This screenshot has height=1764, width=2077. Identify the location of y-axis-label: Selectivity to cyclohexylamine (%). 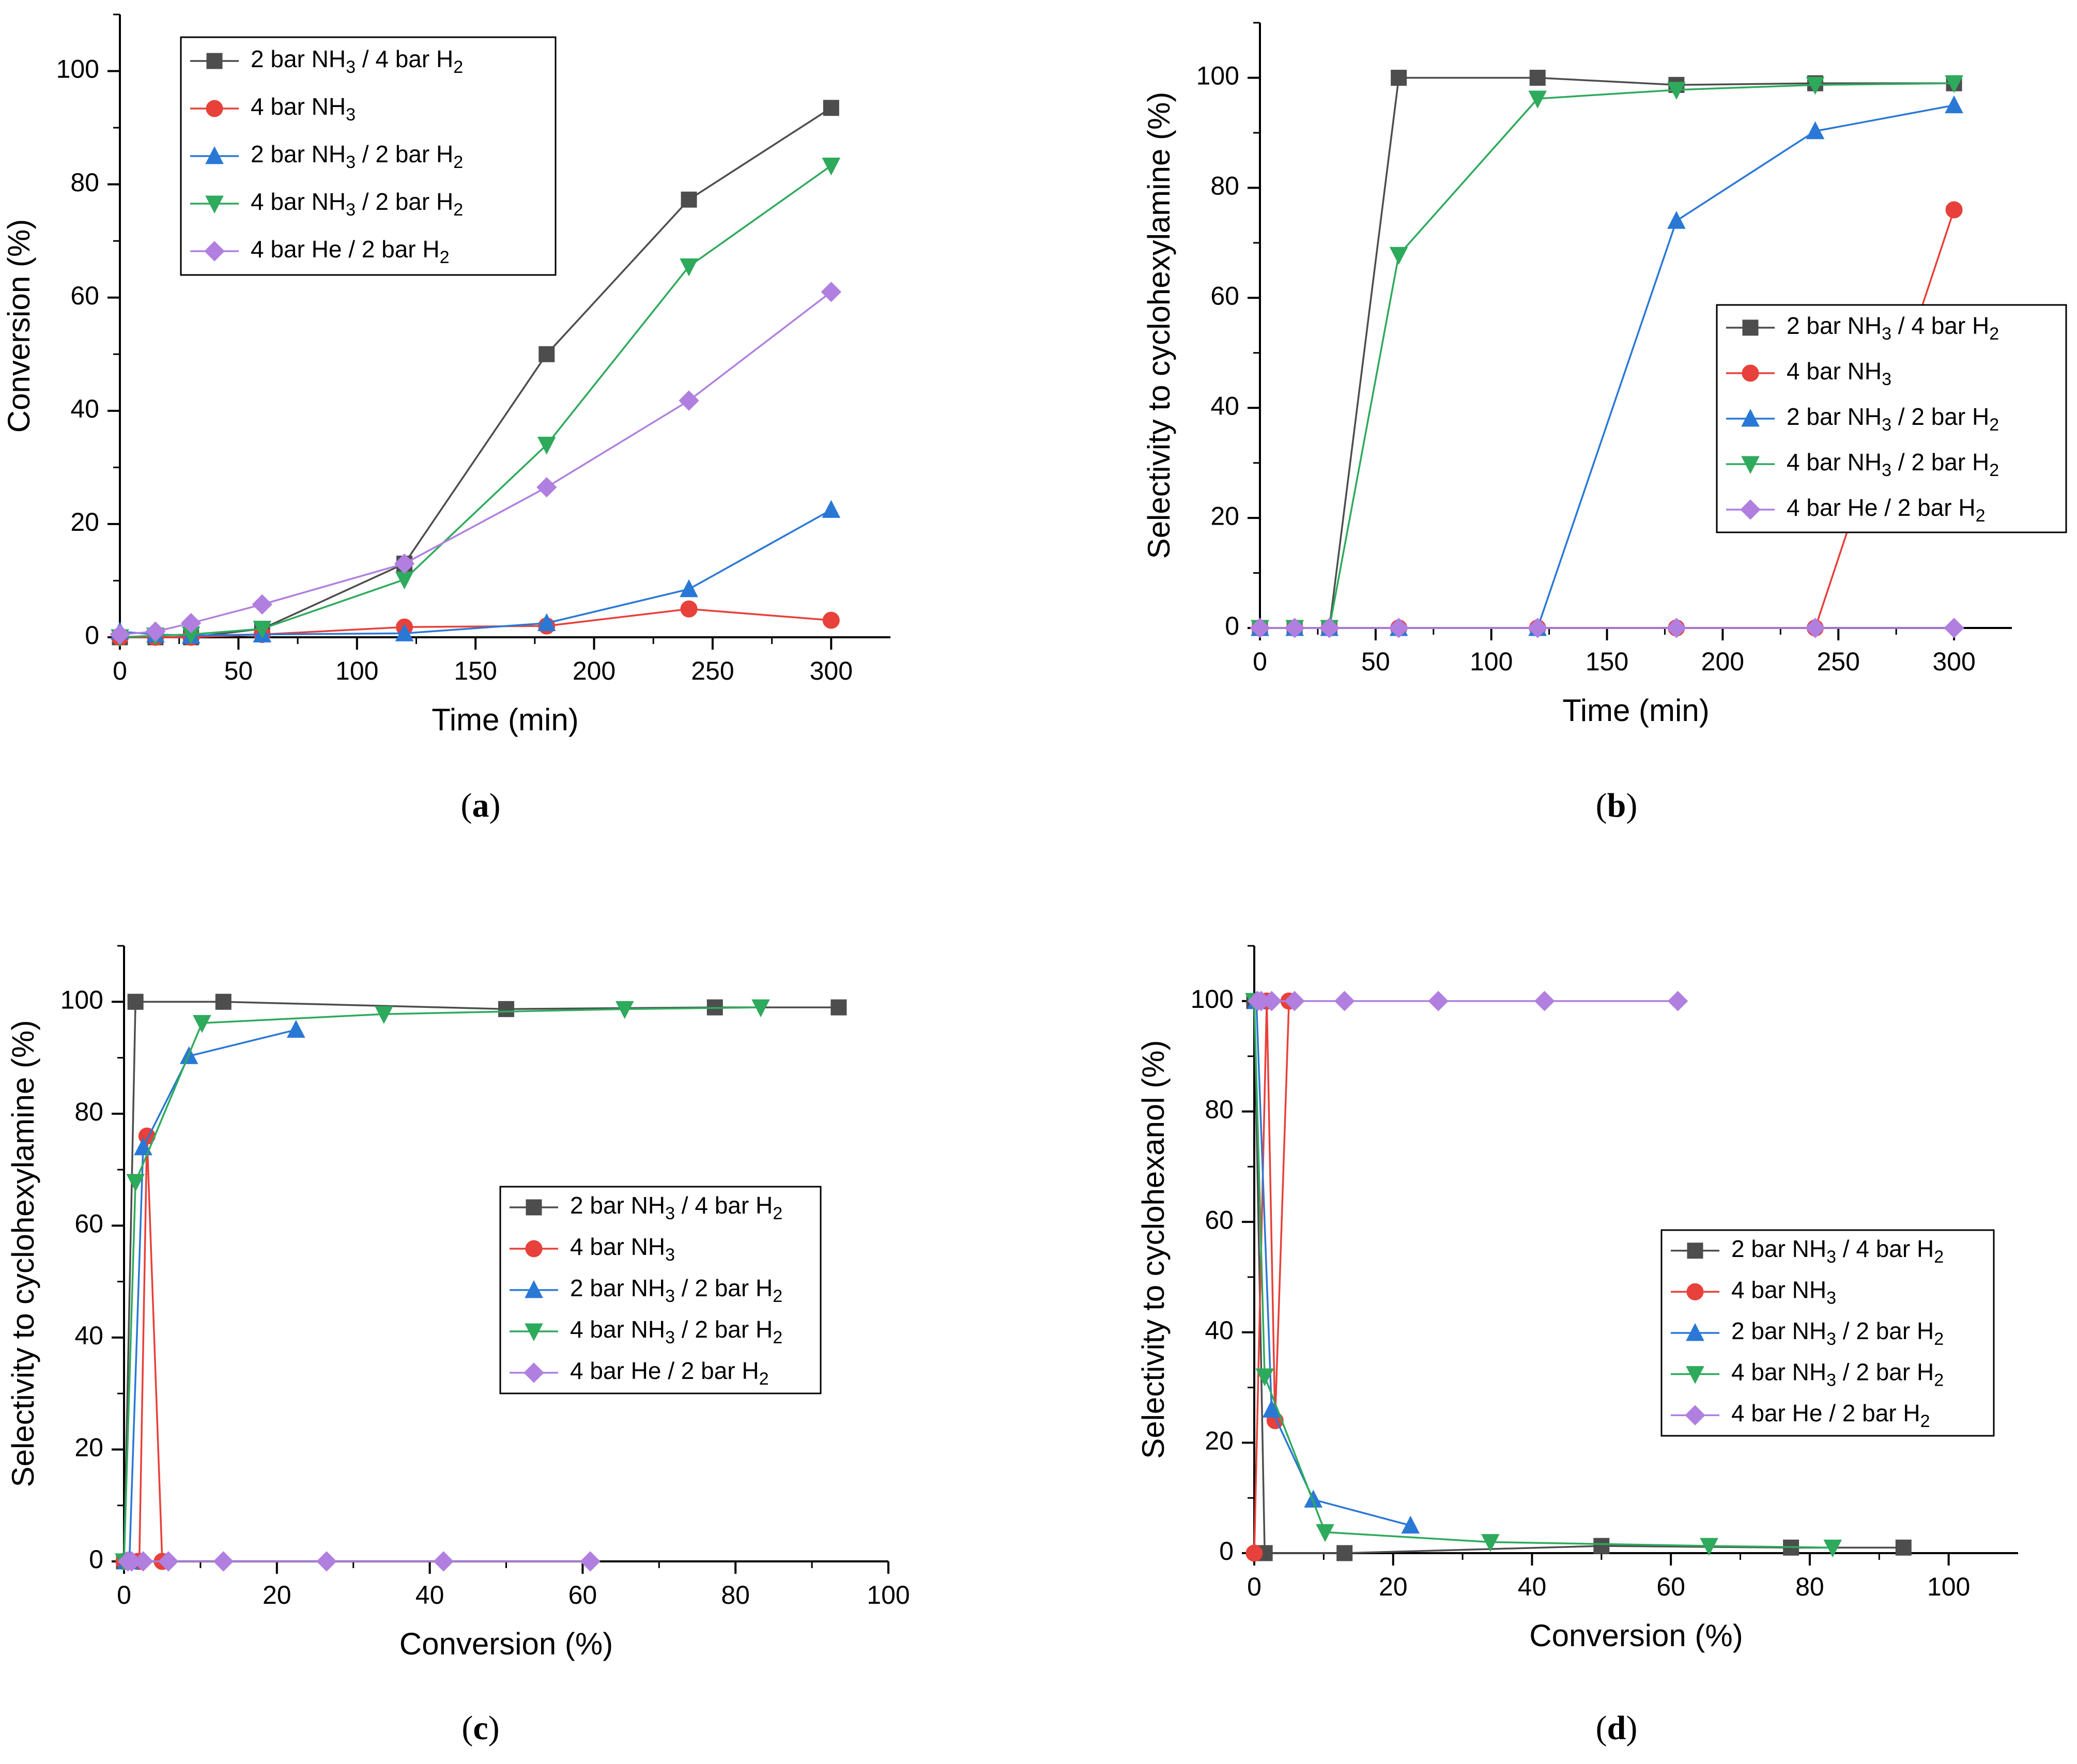
(23, 1253).